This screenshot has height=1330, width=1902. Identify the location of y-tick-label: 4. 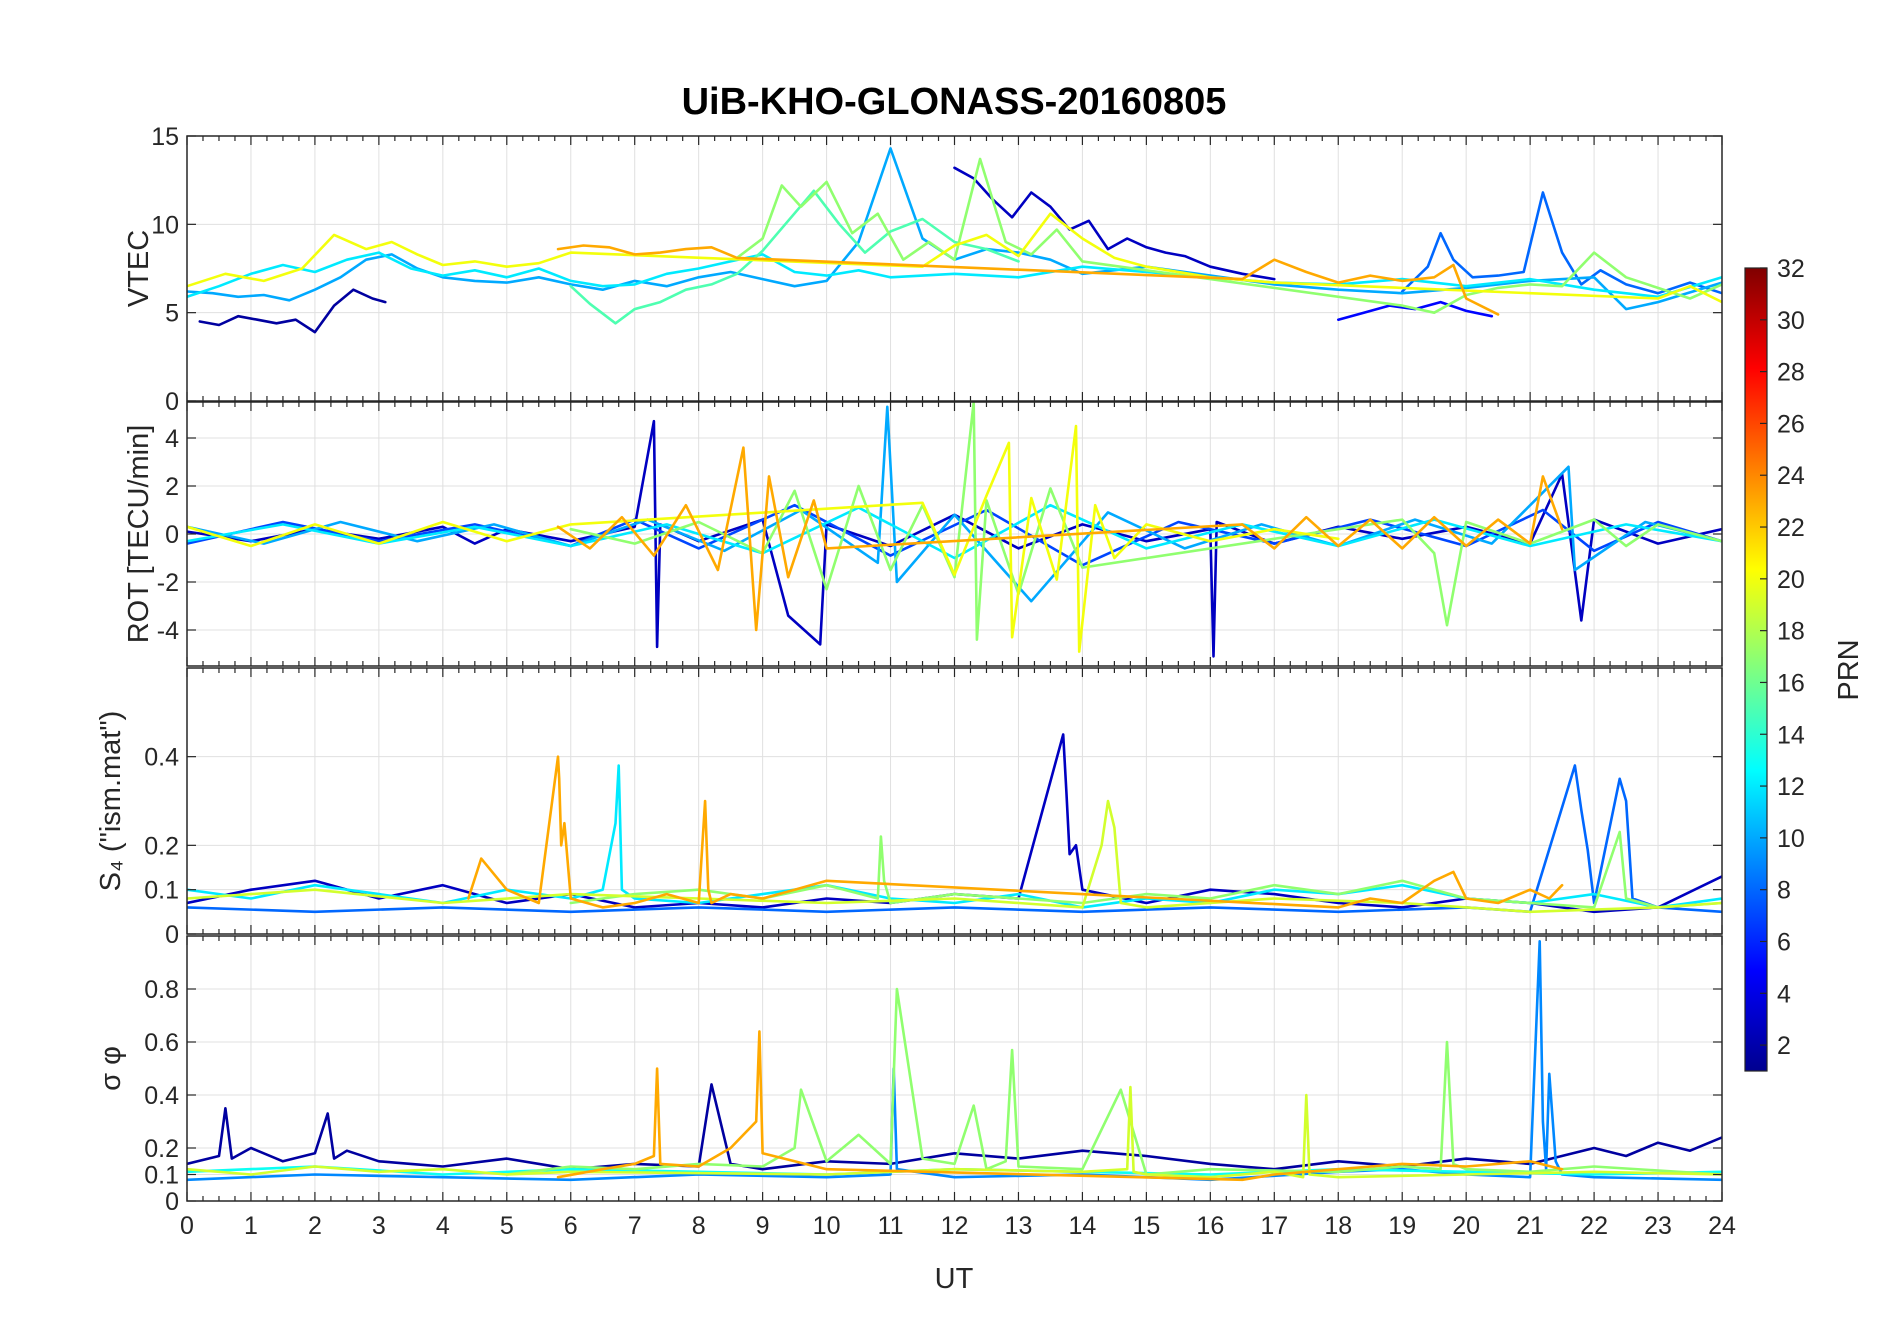
(172, 439).